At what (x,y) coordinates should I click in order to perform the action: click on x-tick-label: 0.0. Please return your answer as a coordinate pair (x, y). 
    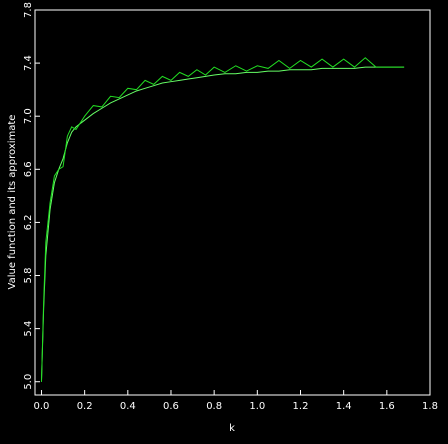
    Looking at the image, I should click on (42, 406).